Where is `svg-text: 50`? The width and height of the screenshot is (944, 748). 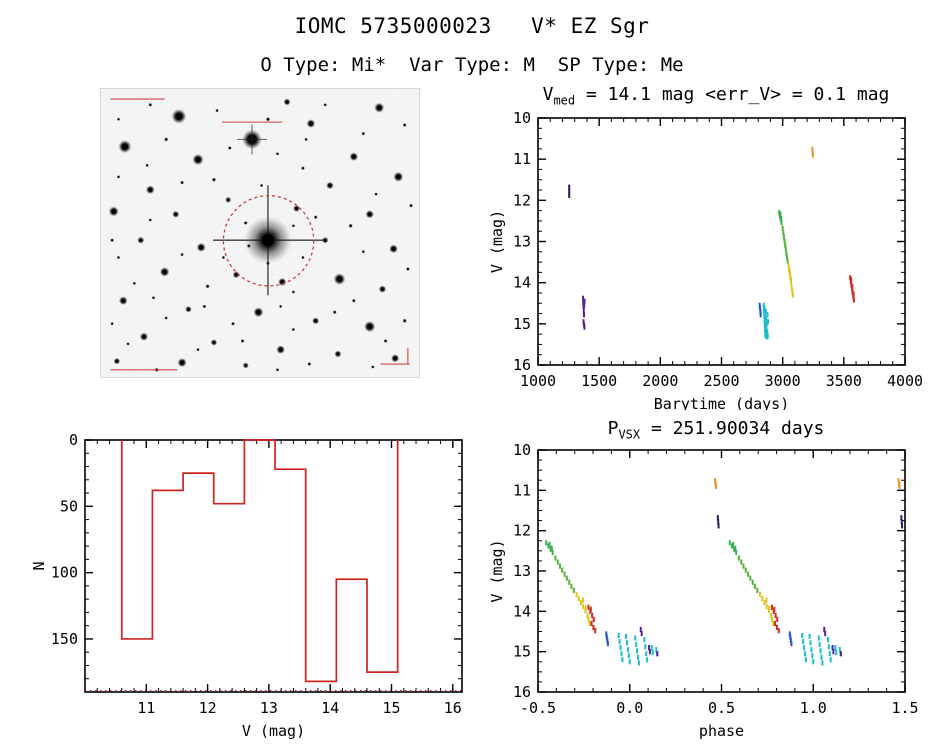 svg-text: 50 is located at coordinates (69, 506).